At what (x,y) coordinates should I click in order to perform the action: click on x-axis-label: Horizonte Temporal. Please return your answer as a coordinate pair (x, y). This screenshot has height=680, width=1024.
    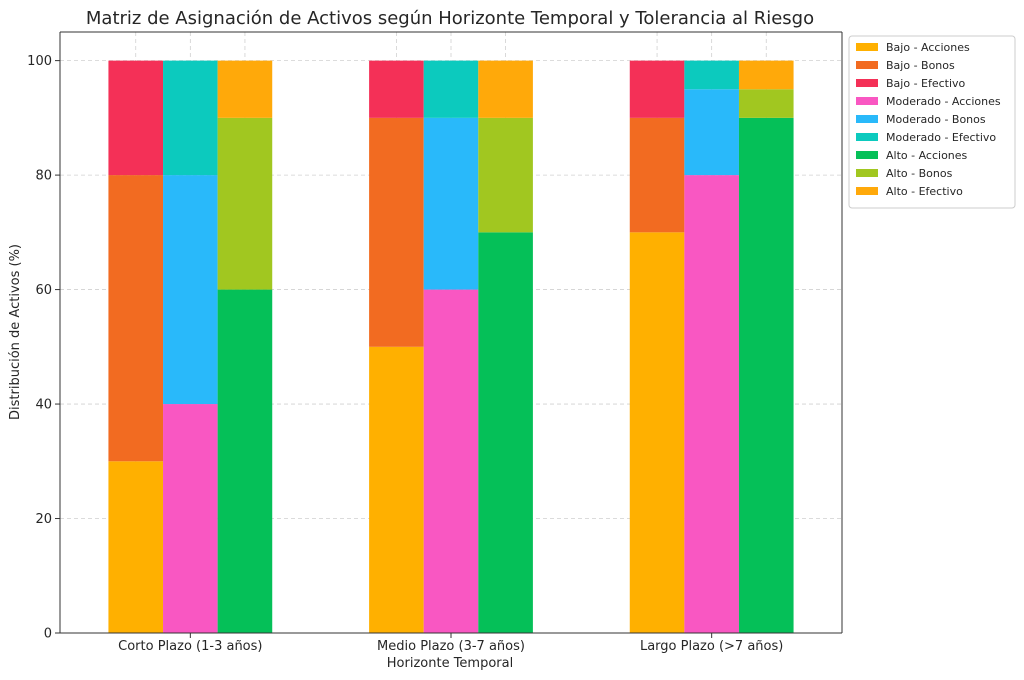
    Looking at the image, I should click on (450, 663).